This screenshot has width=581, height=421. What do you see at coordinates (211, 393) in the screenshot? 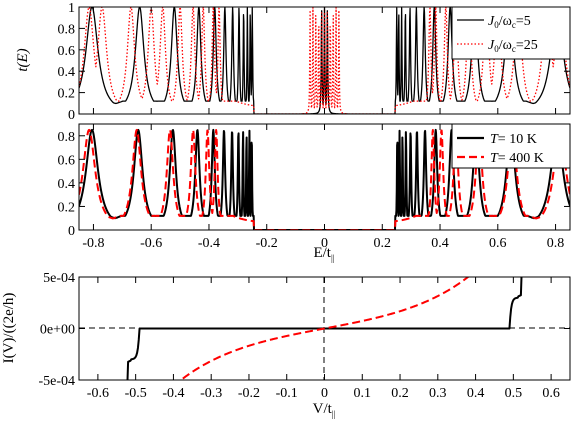
I see `bottom-xtick-label: -0.3` at bounding box center [211, 393].